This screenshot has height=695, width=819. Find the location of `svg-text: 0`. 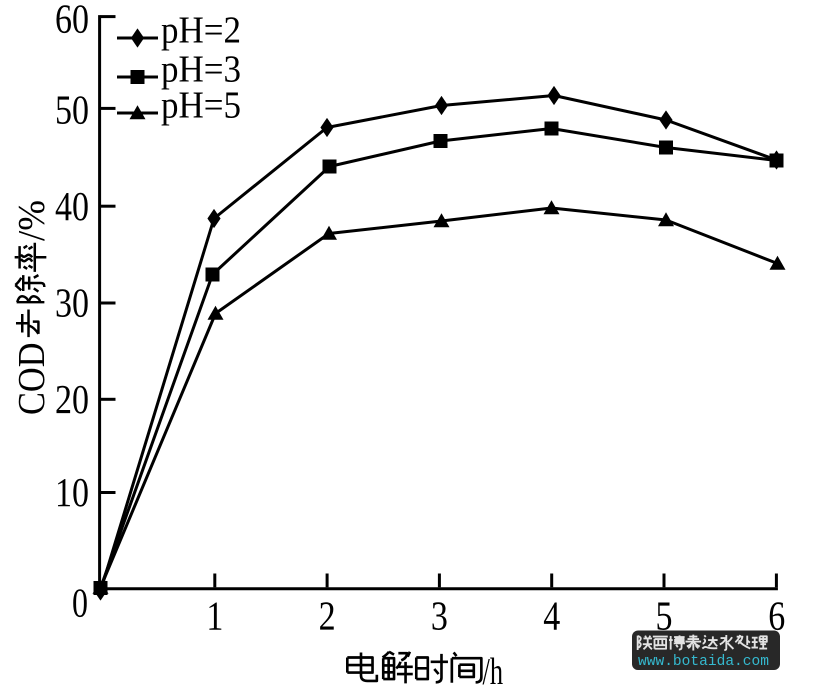

svg-text: 0 is located at coordinates (80, 603).